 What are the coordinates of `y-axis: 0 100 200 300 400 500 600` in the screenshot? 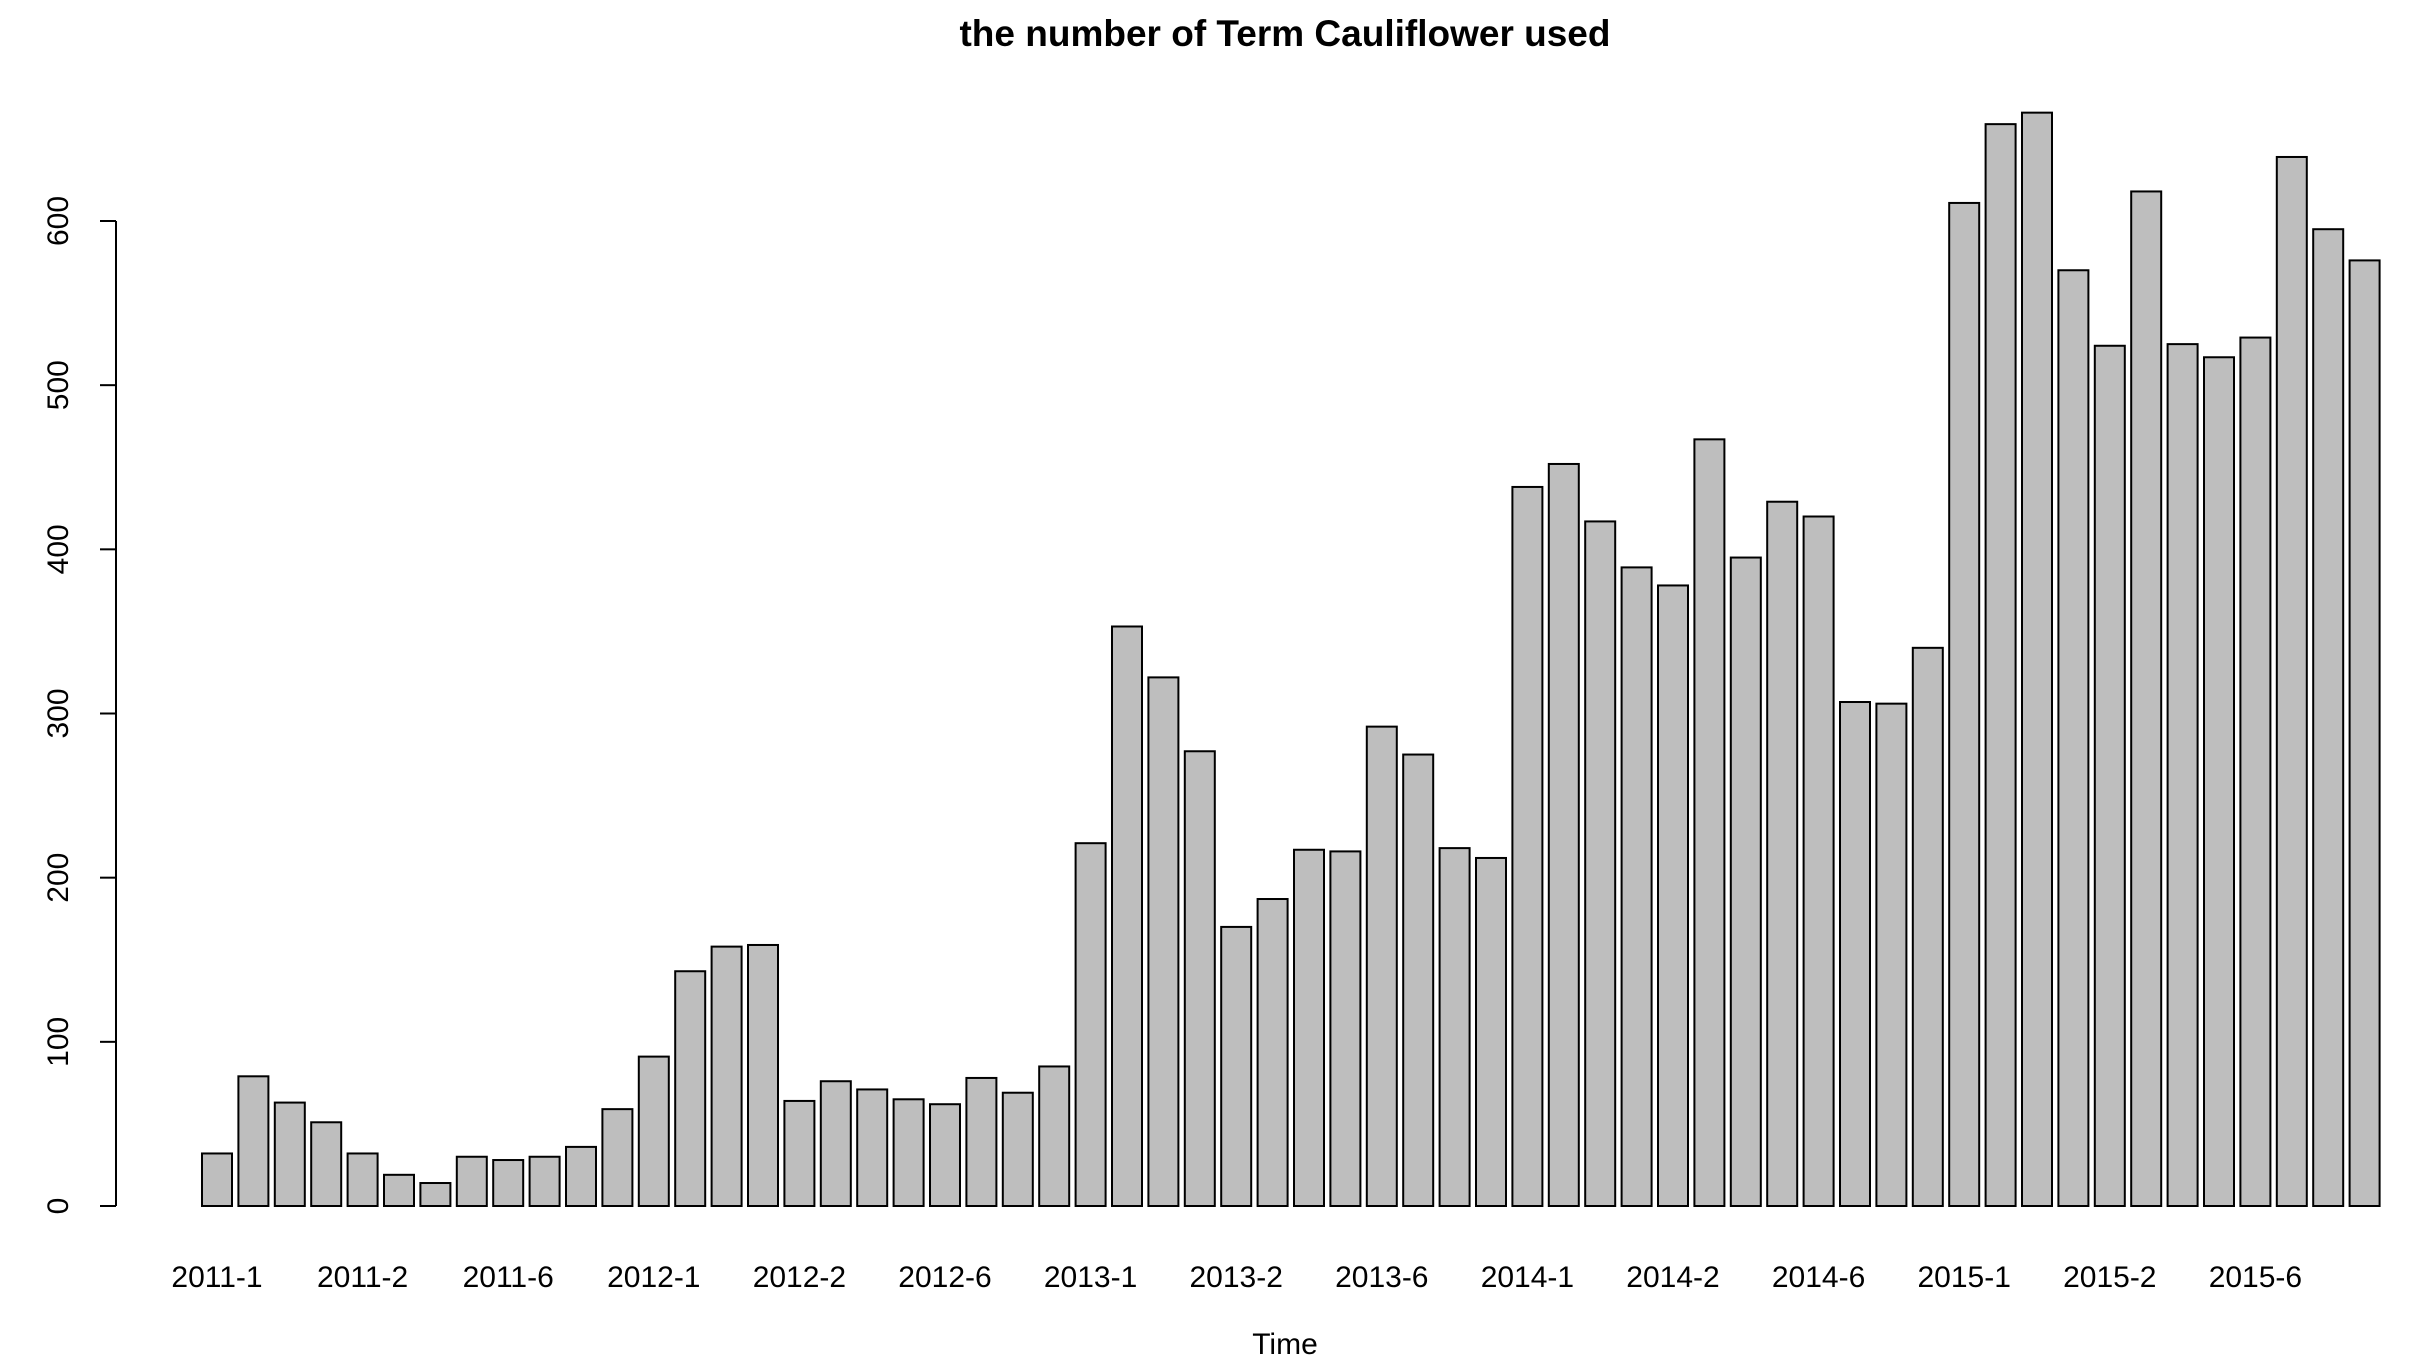 It's located at (79, 705).